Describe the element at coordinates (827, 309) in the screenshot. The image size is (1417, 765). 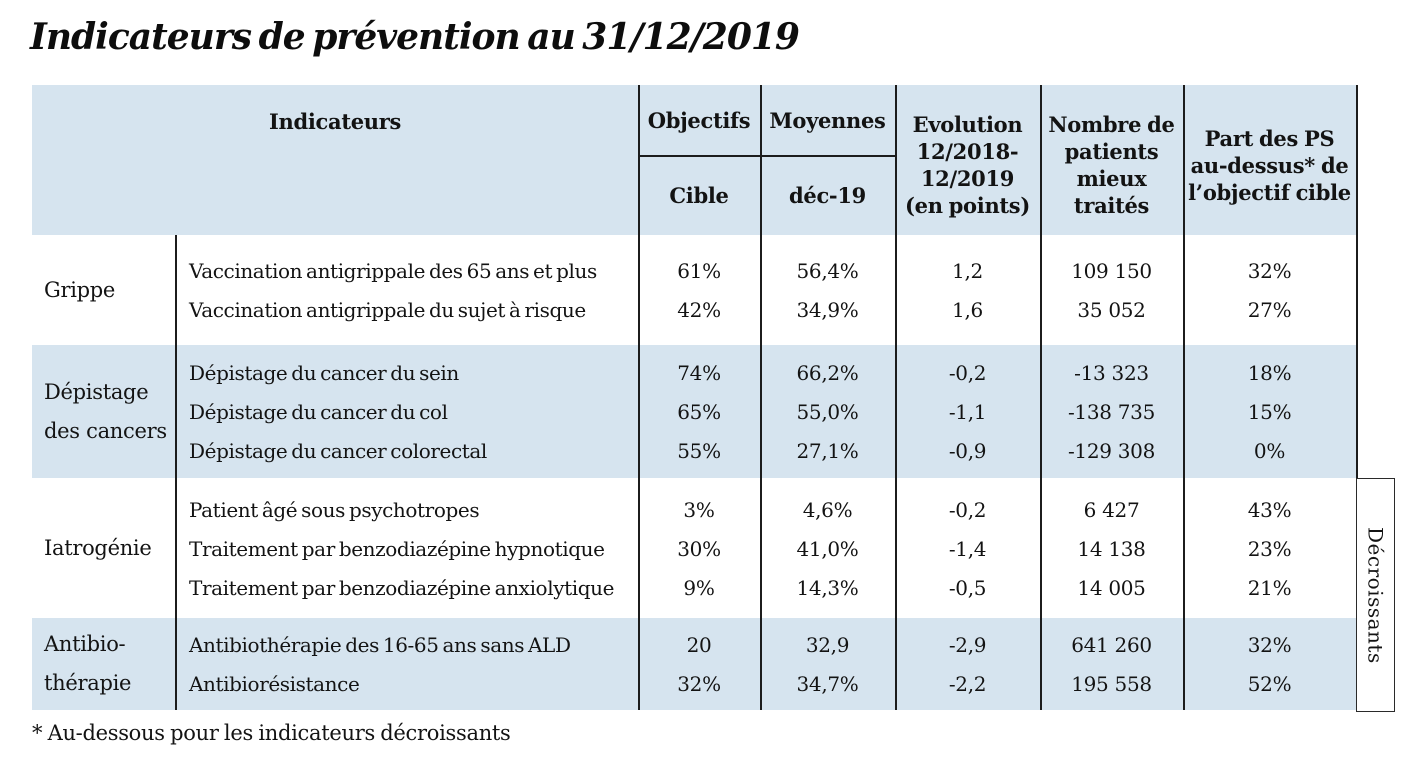
I see `cell-moyenne: 34,9%` at that location.